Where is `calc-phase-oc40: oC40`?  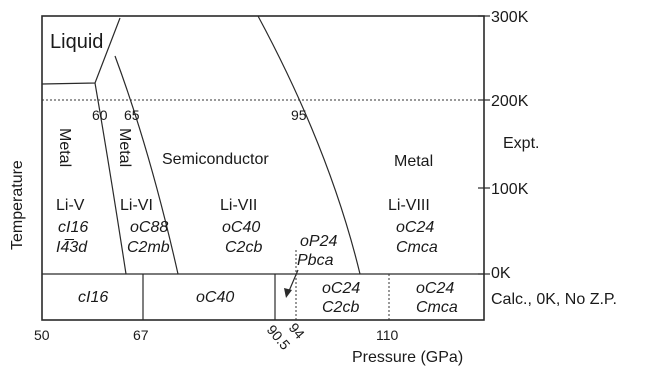 calc-phase-oc40: oC40 is located at coordinates (215, 297).